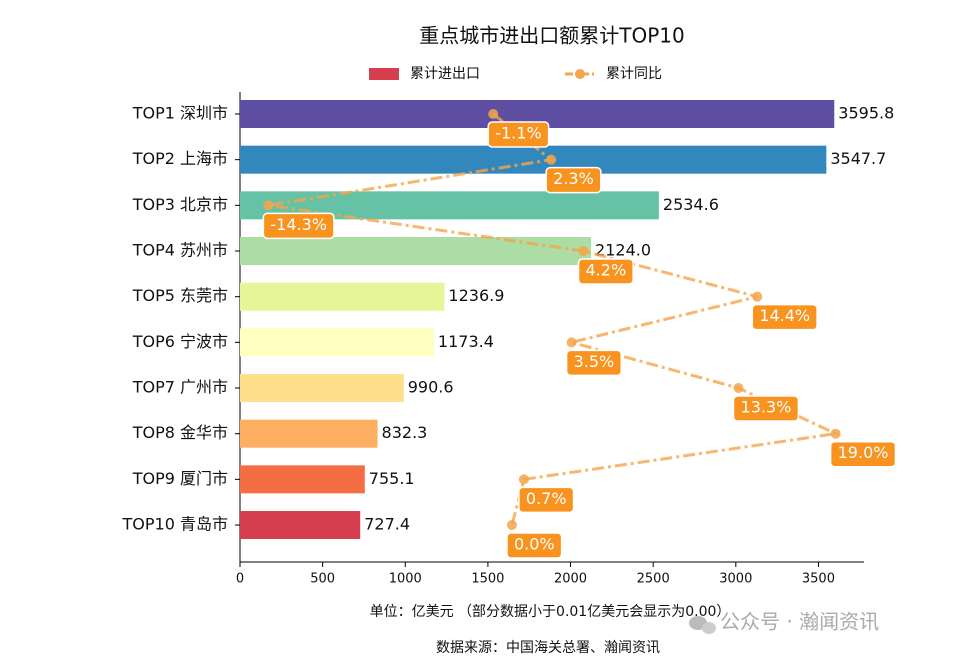 The image size is (960, 664). Describe the element at coordinates (799, 622) in the screenshot. I see `watermark: 公众号 · 瀚闻资讯` at that location.